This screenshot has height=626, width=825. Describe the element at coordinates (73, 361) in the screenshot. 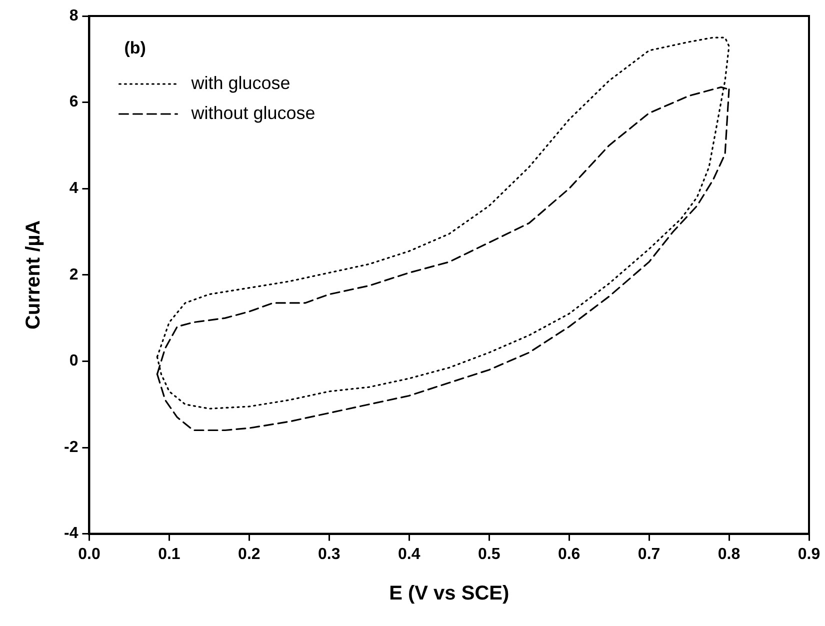

I see `y-tick-label: 0` at that location.